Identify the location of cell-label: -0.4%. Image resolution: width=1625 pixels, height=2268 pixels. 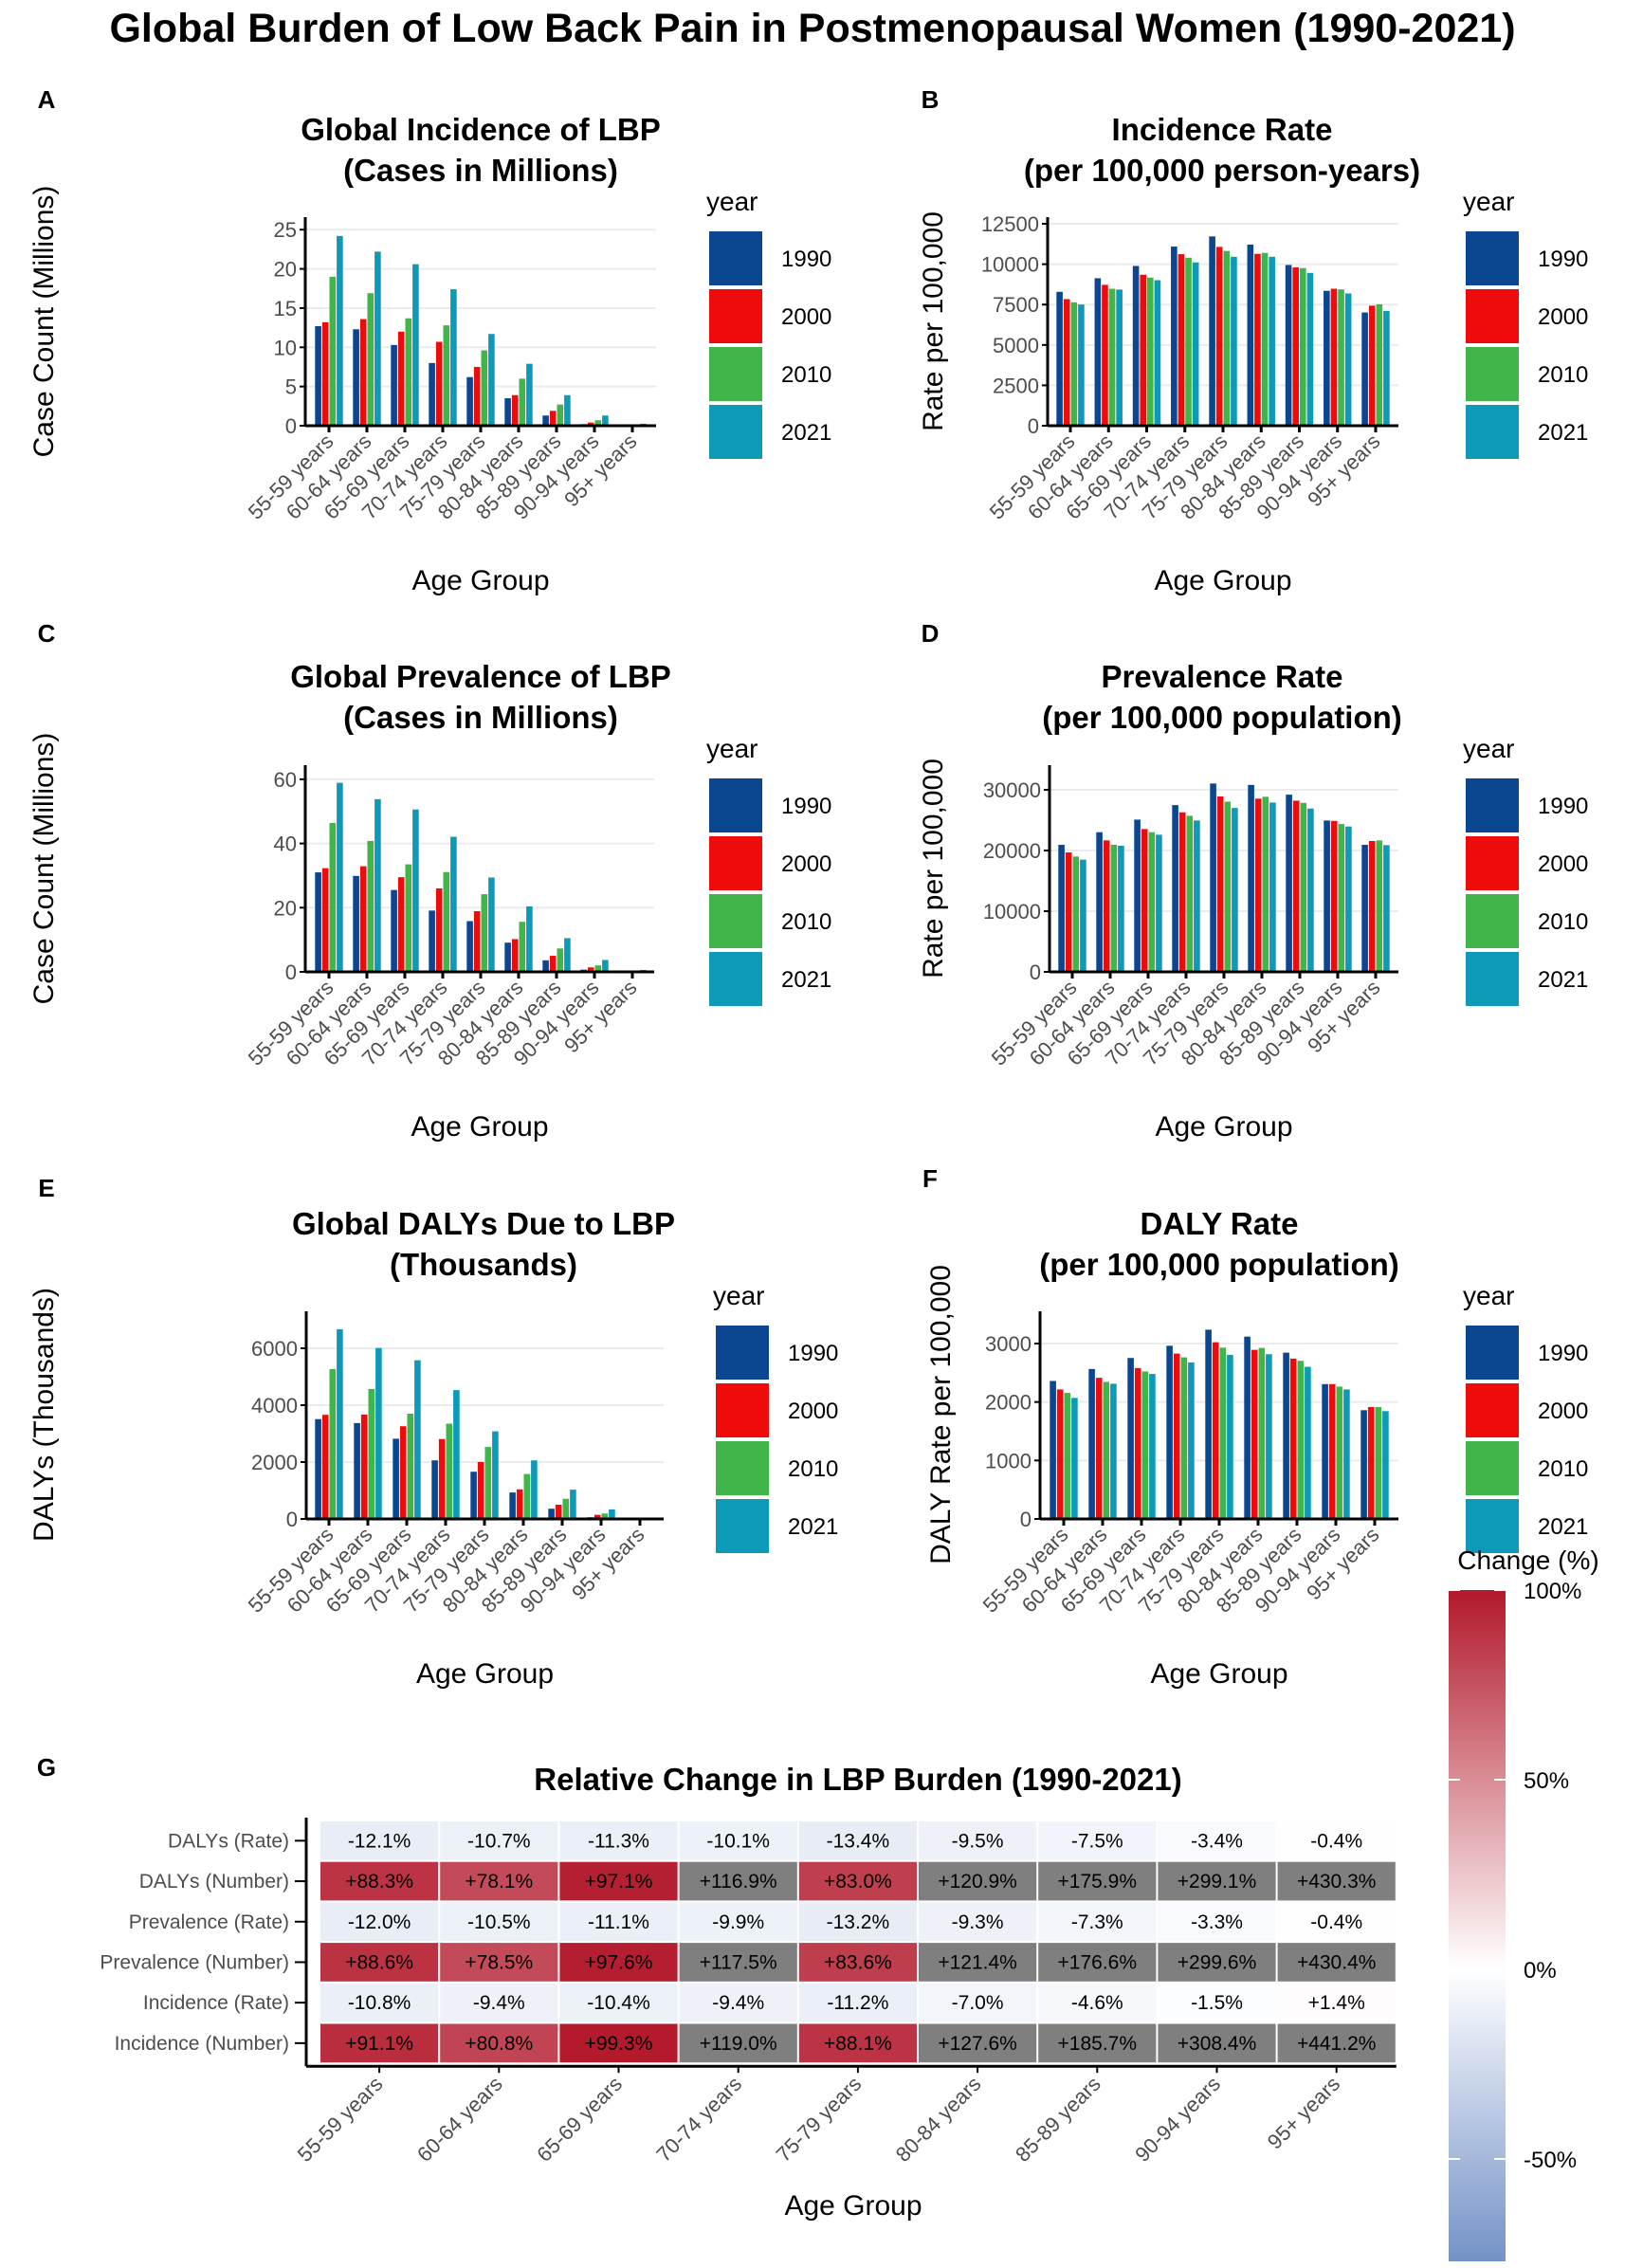
(1336, 1922).